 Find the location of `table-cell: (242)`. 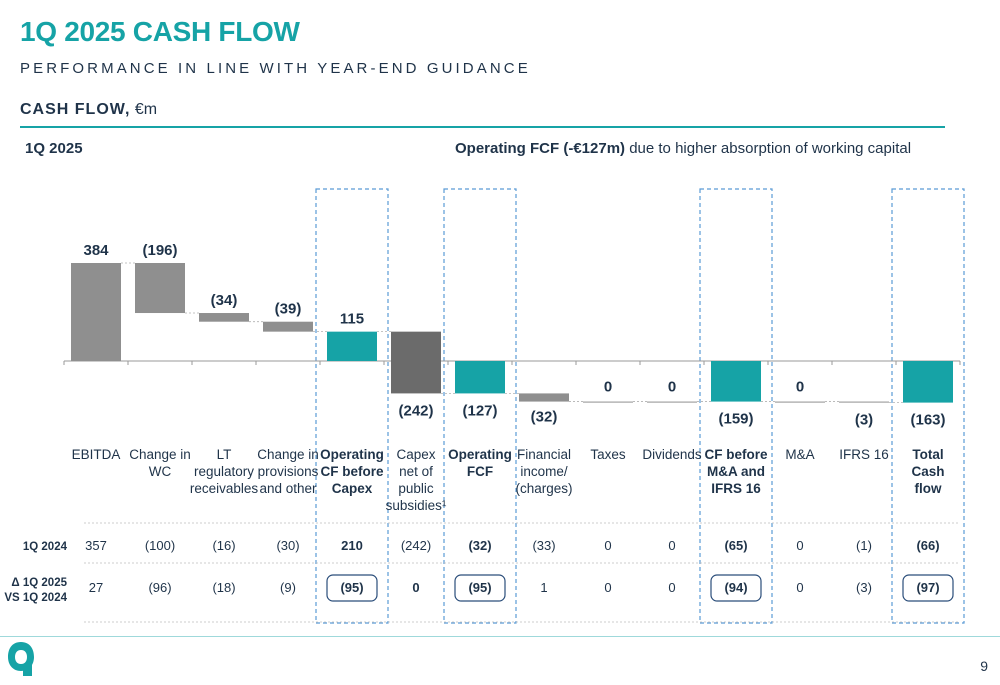

table-cell: (242) is located at coordinates (416, 545).